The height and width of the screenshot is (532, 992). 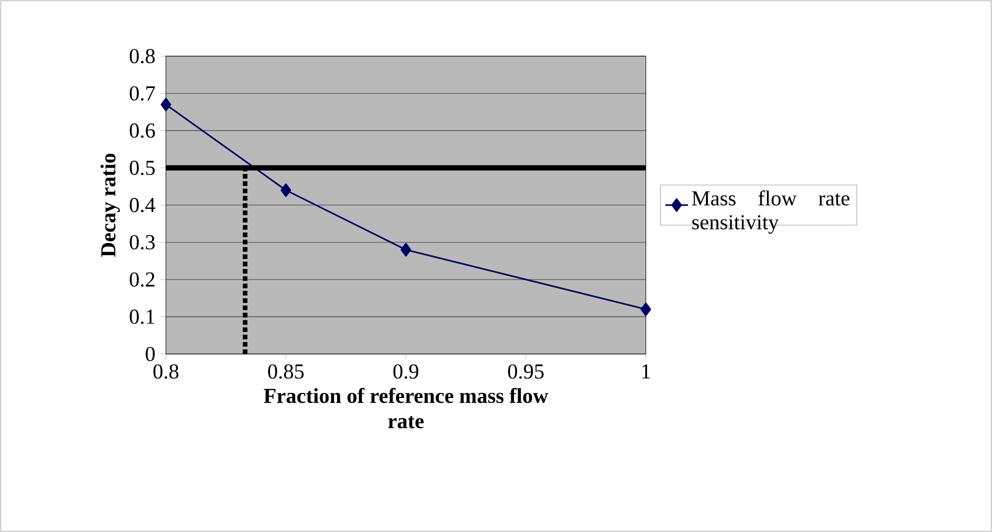 I want to click on y-tick-label: 0, so click(x=150, y=354).